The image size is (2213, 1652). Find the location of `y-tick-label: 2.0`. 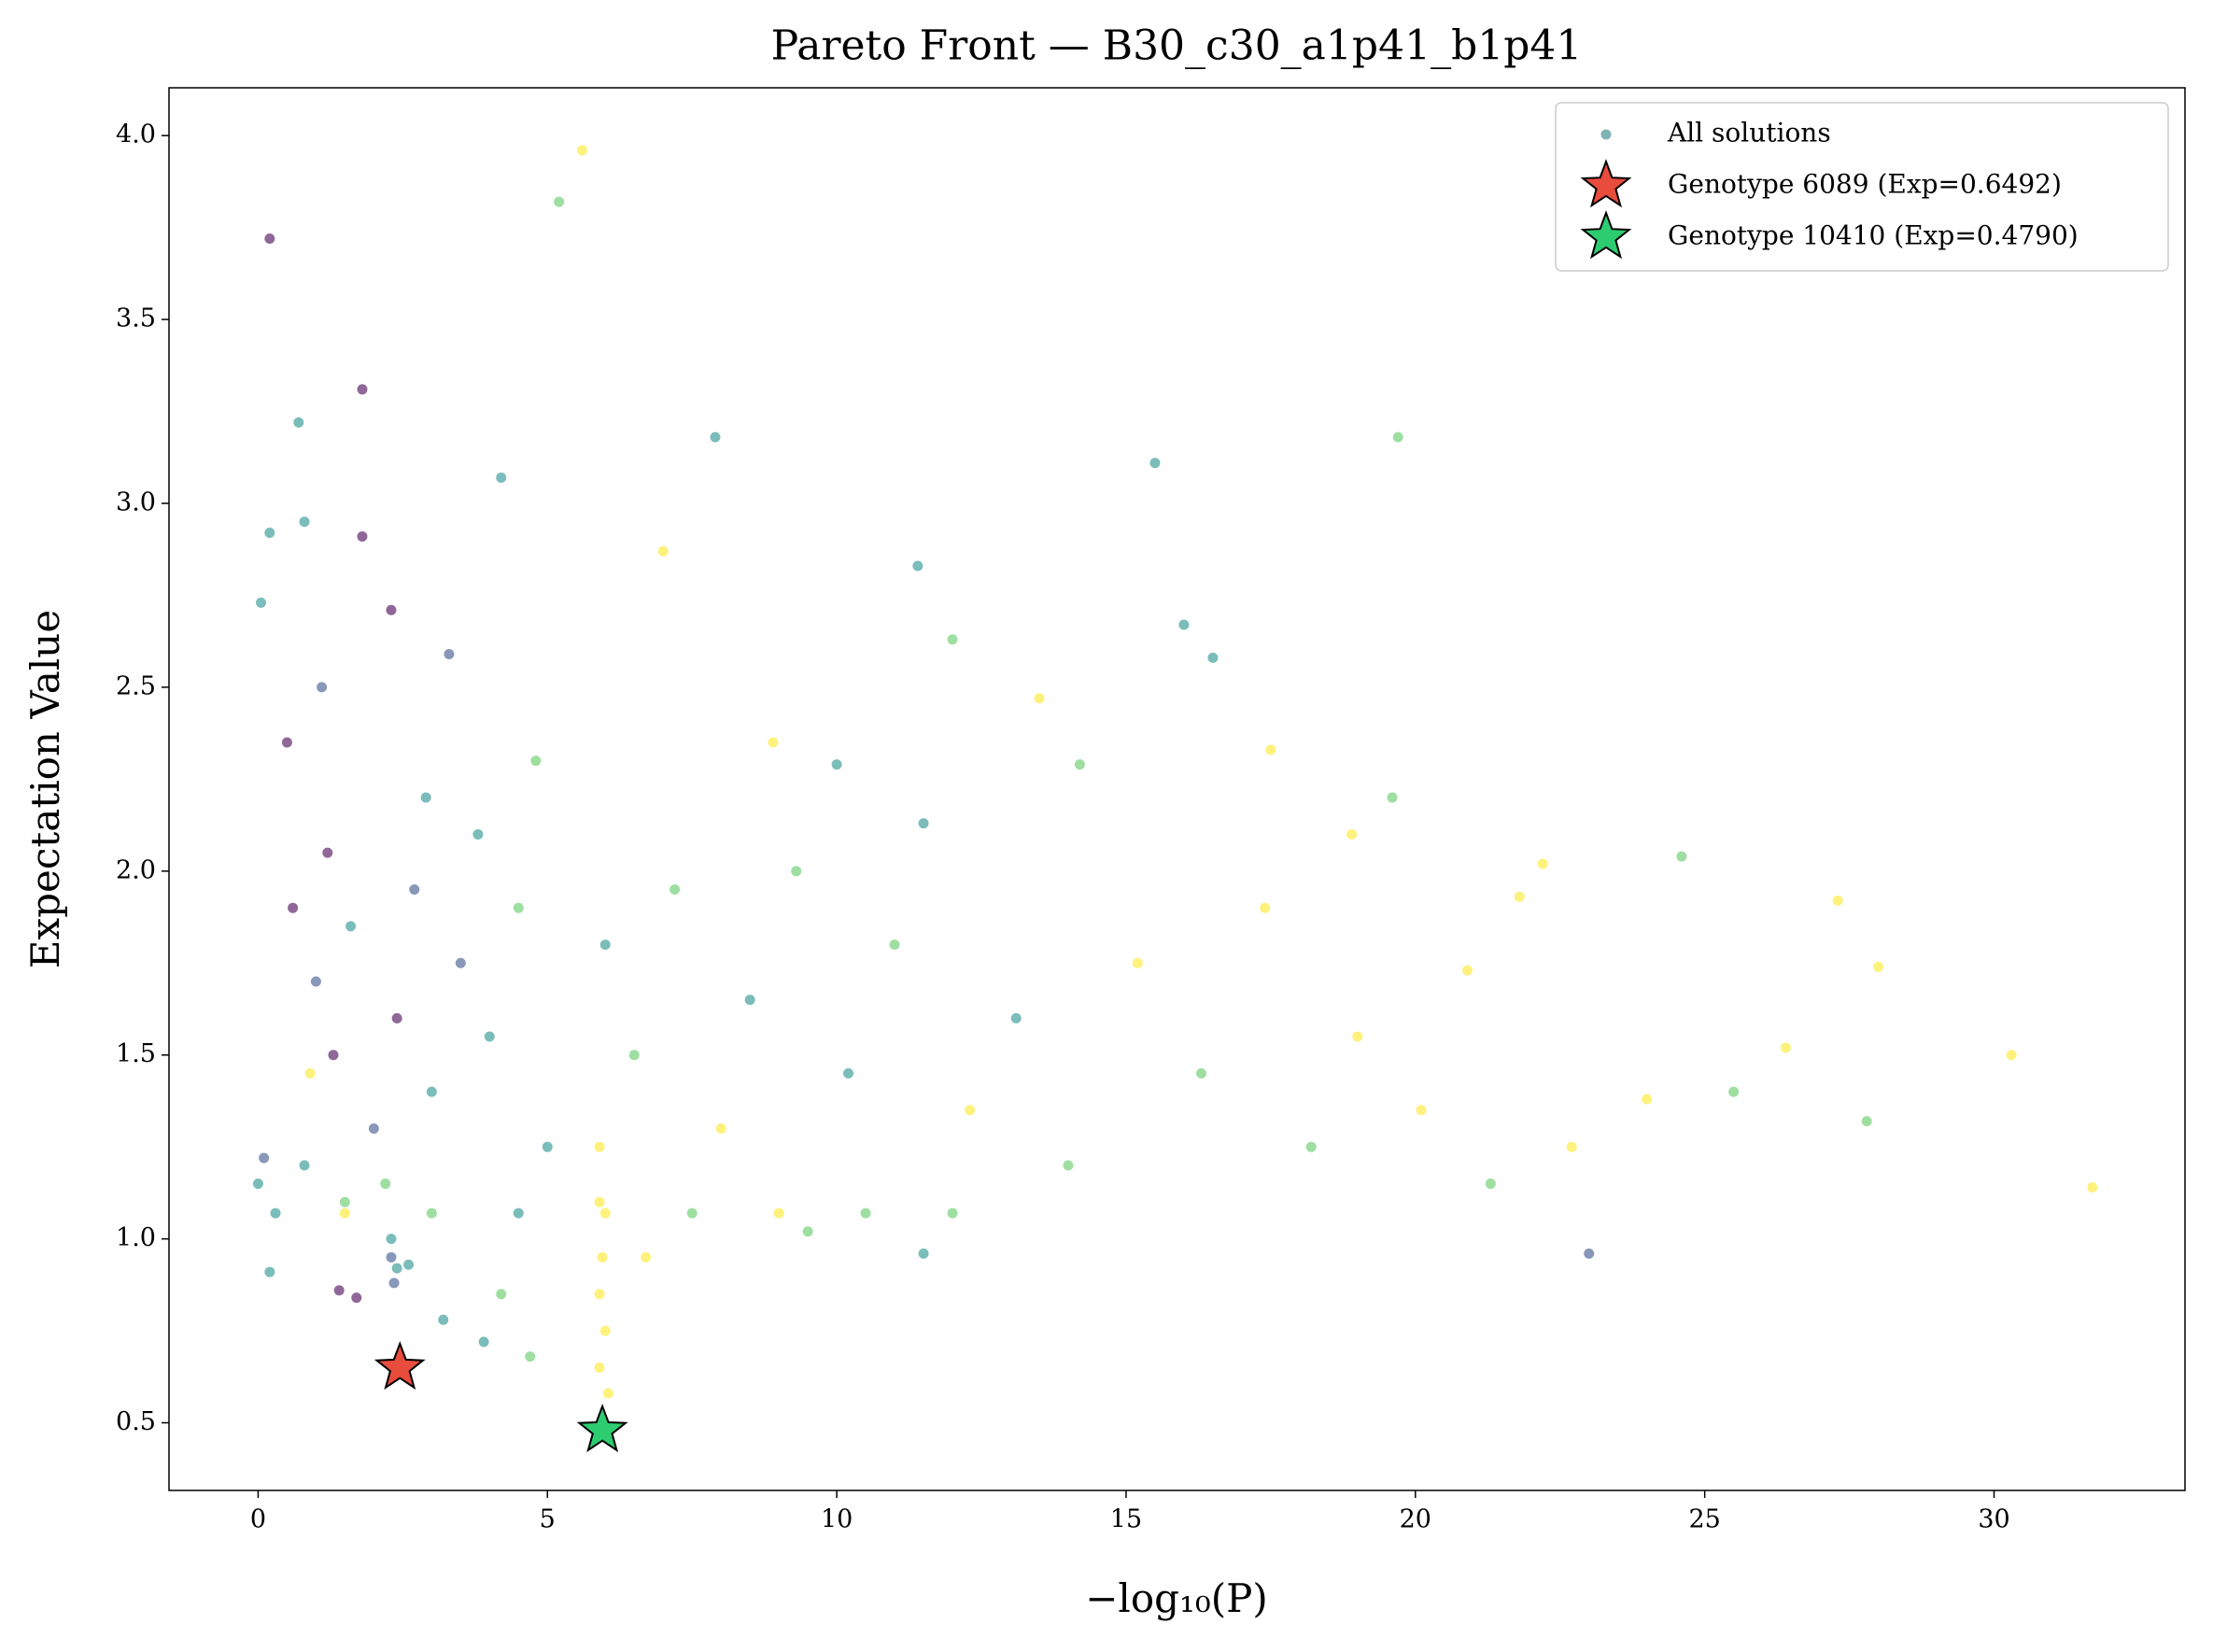

y-tick-label: 2.0 is located at coordinates (136, 869).